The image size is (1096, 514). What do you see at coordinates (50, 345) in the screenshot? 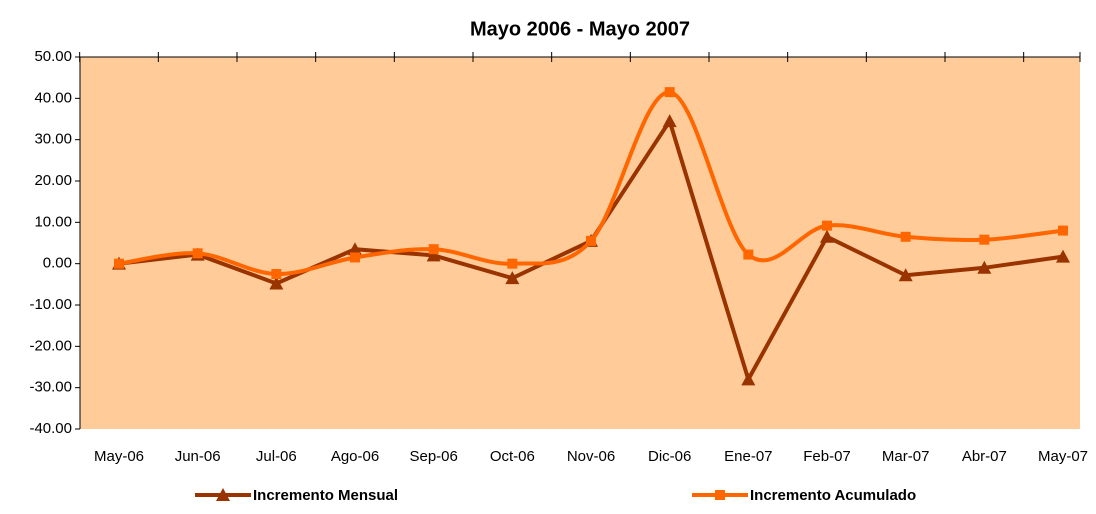
I see `y-tick-label: -20.00` at bounding box center [50, 345].